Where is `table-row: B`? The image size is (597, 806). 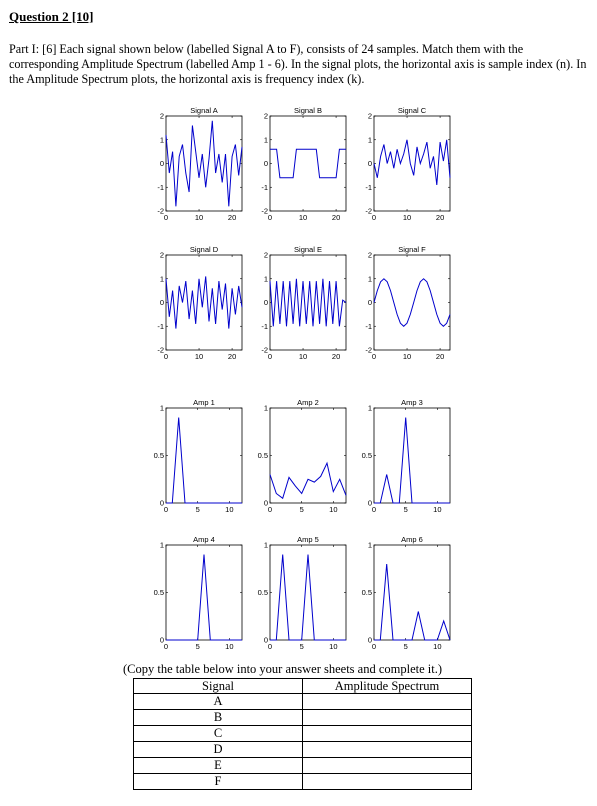 table-row: B is located at coordinates (302, 717).